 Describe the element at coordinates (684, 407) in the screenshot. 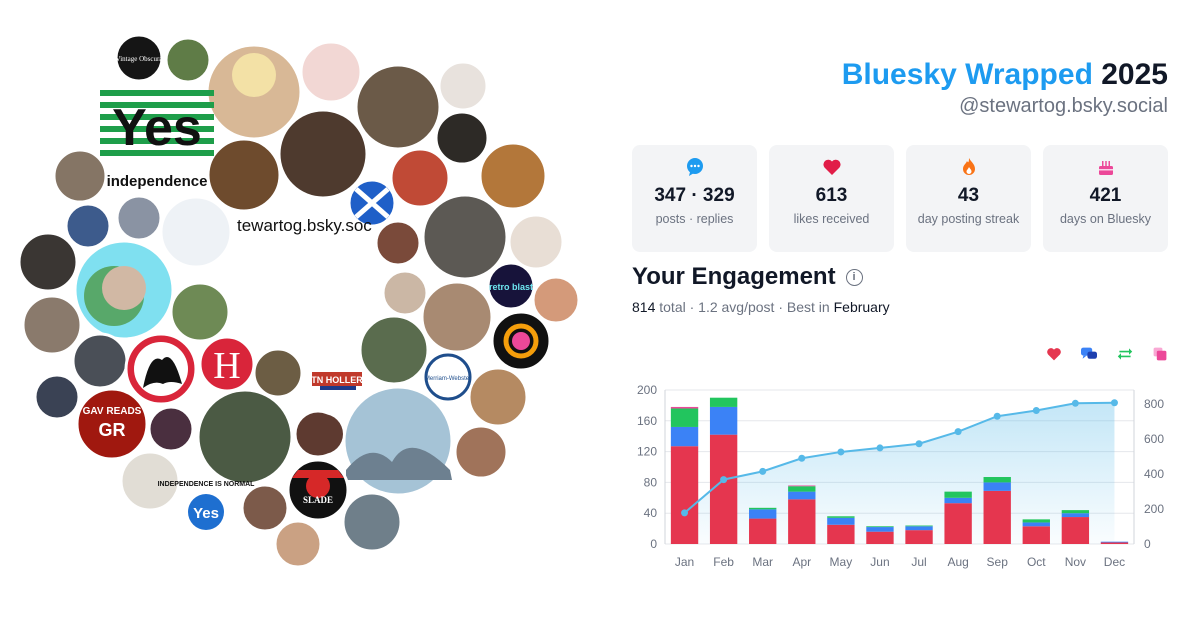

I see `quotes-bar` at that location.